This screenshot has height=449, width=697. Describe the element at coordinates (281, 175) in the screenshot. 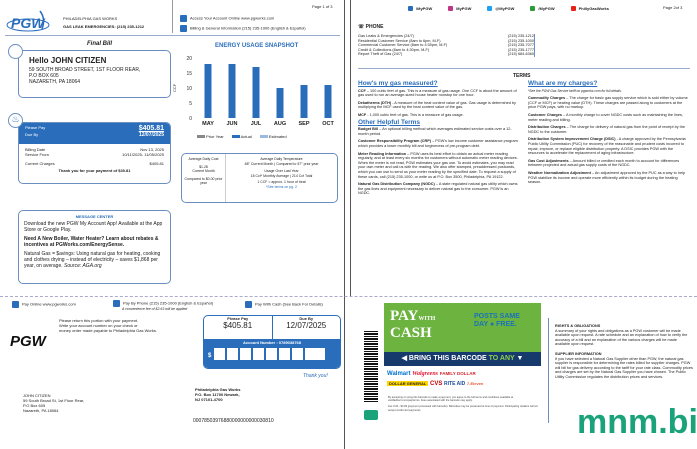

I see `usage-value: 18 Ccf* Monthly Average | 214 Ccf Total` at that location.